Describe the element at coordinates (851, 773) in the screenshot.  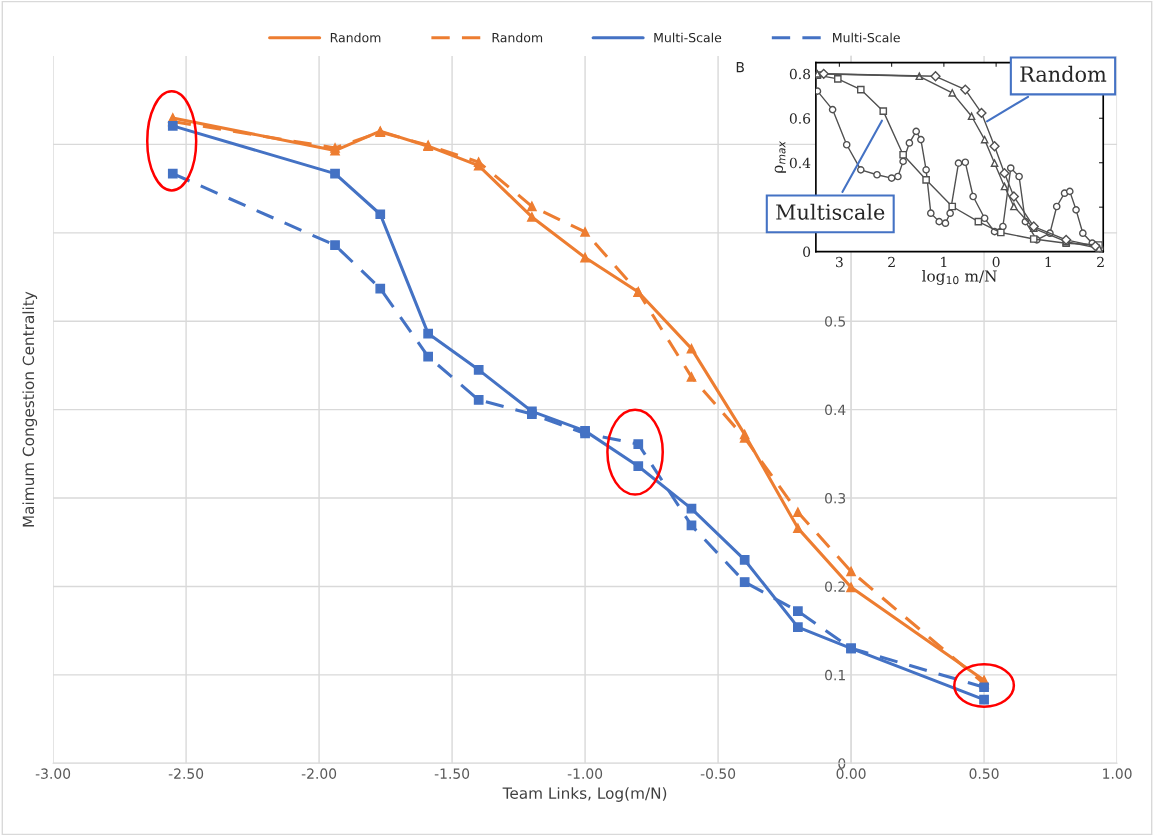
I see `x-tick-label: 0.00` at that location.